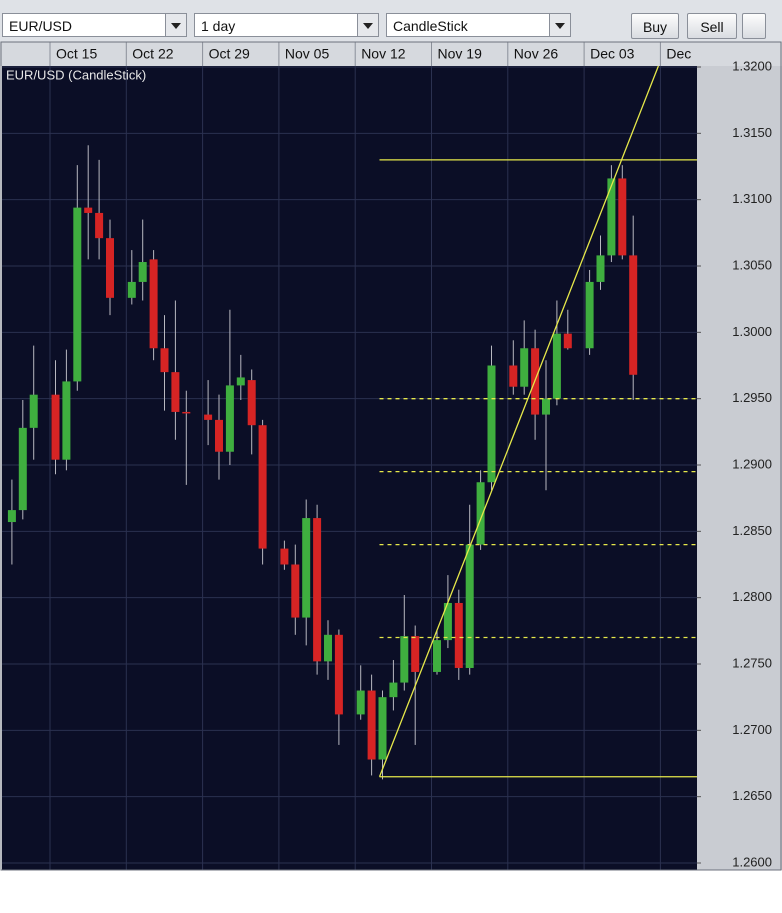  What do you see at coordinates (752, 530) in the screenshot?
I see `y-tick-label: 1.2850` at bounding box center [752, 530].